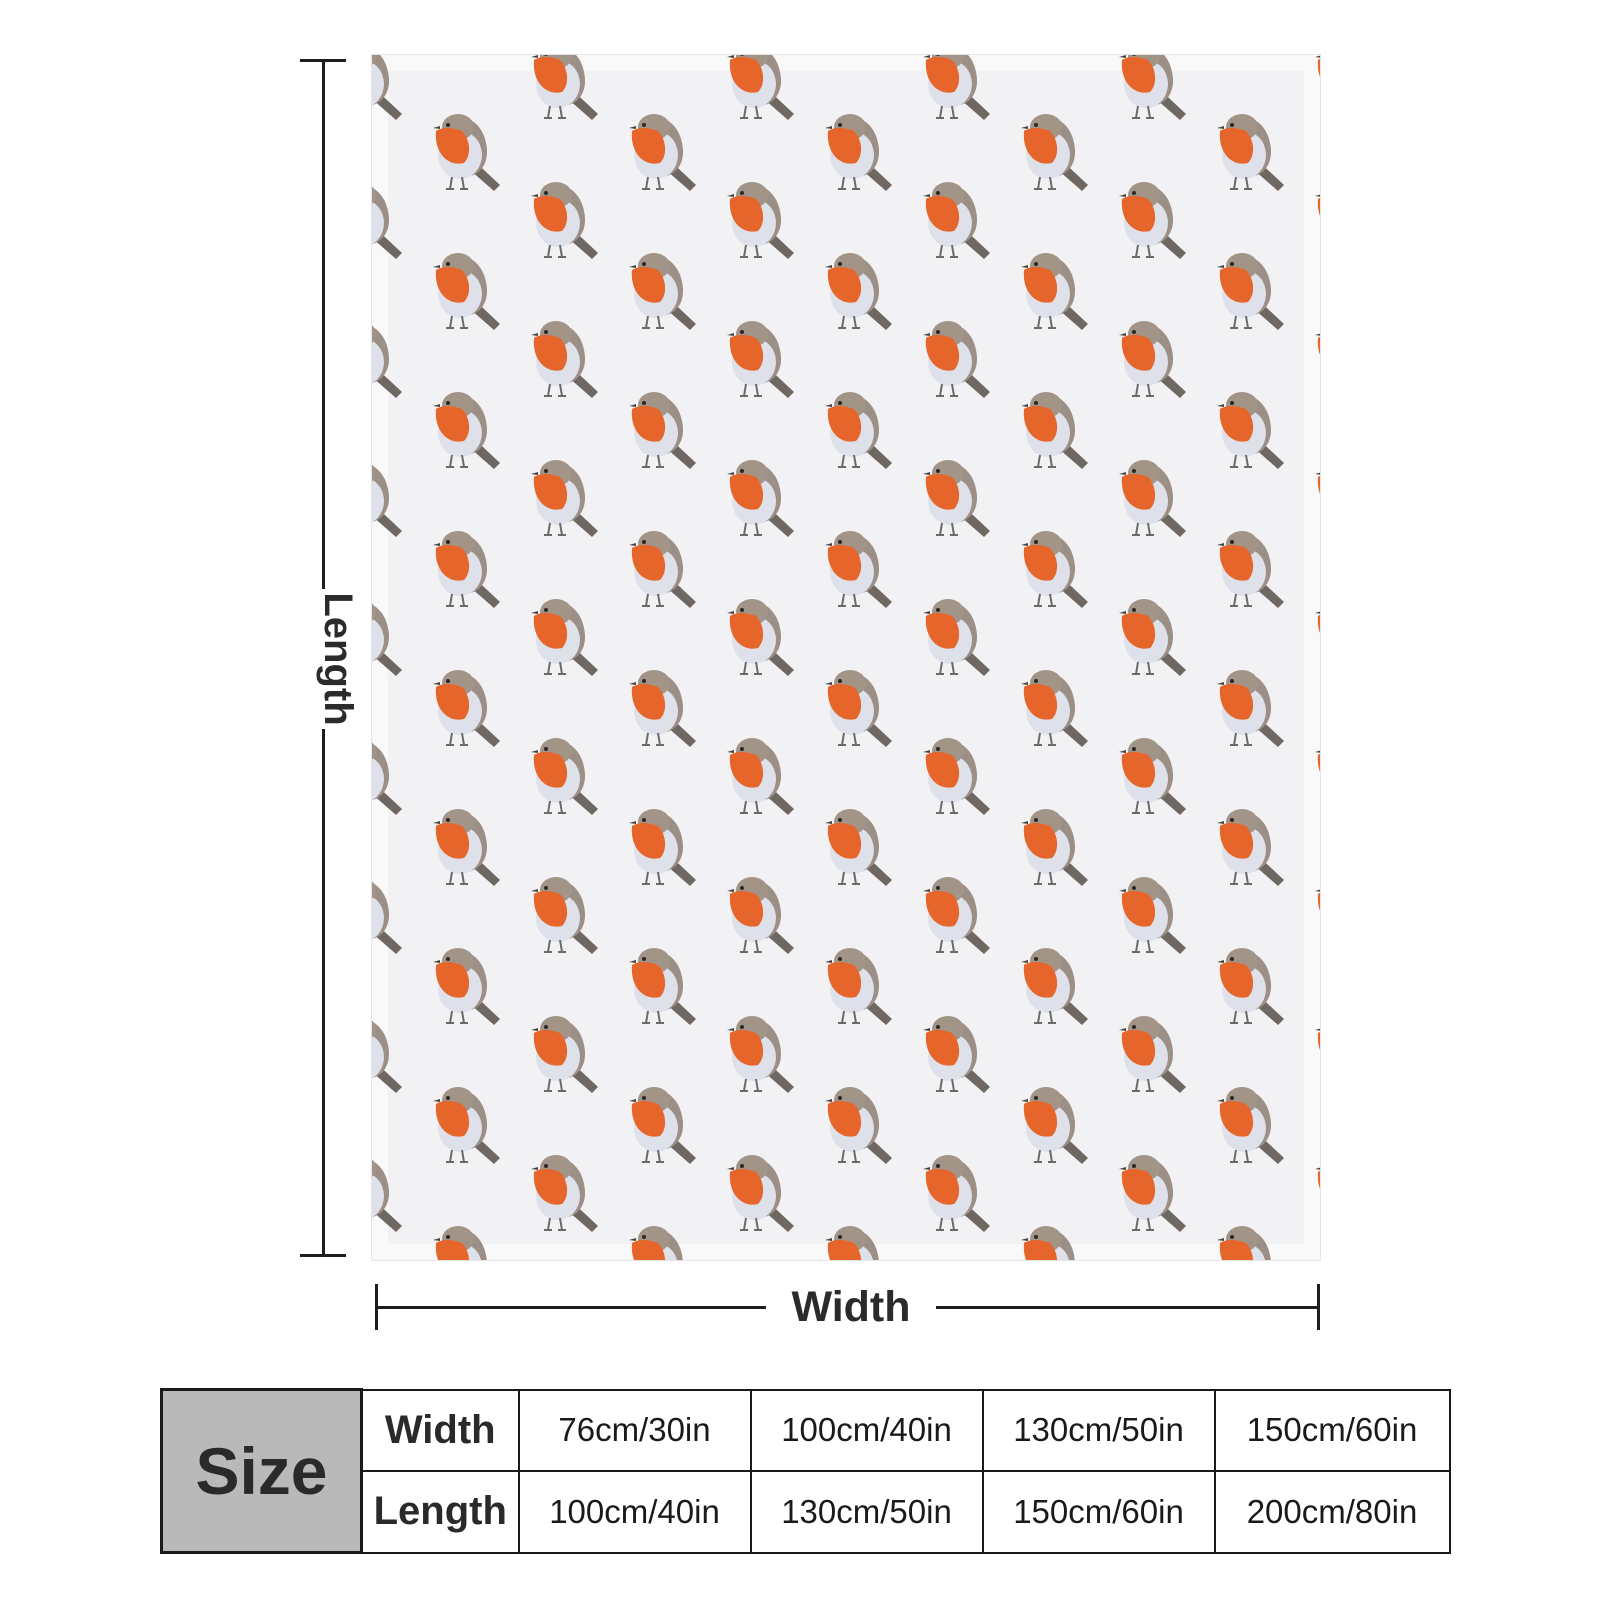 The width and height of the screenshot is (1600, 1600). What do you see at coordinates (440, 1512) in the screenshot?
I see `length-row-label: Length` at bounding box center [440, 1512].